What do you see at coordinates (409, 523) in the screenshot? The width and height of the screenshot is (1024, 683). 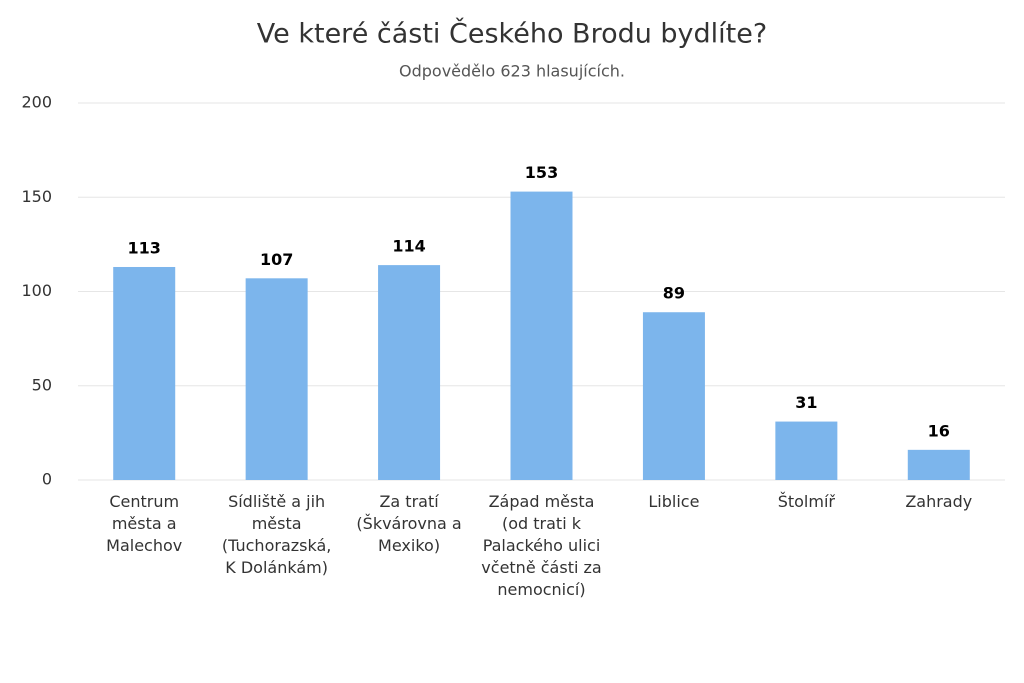 I see `x-tick-label: Za tratí (Škvárovna a Mexiko)` at bounding box center [409, 523].